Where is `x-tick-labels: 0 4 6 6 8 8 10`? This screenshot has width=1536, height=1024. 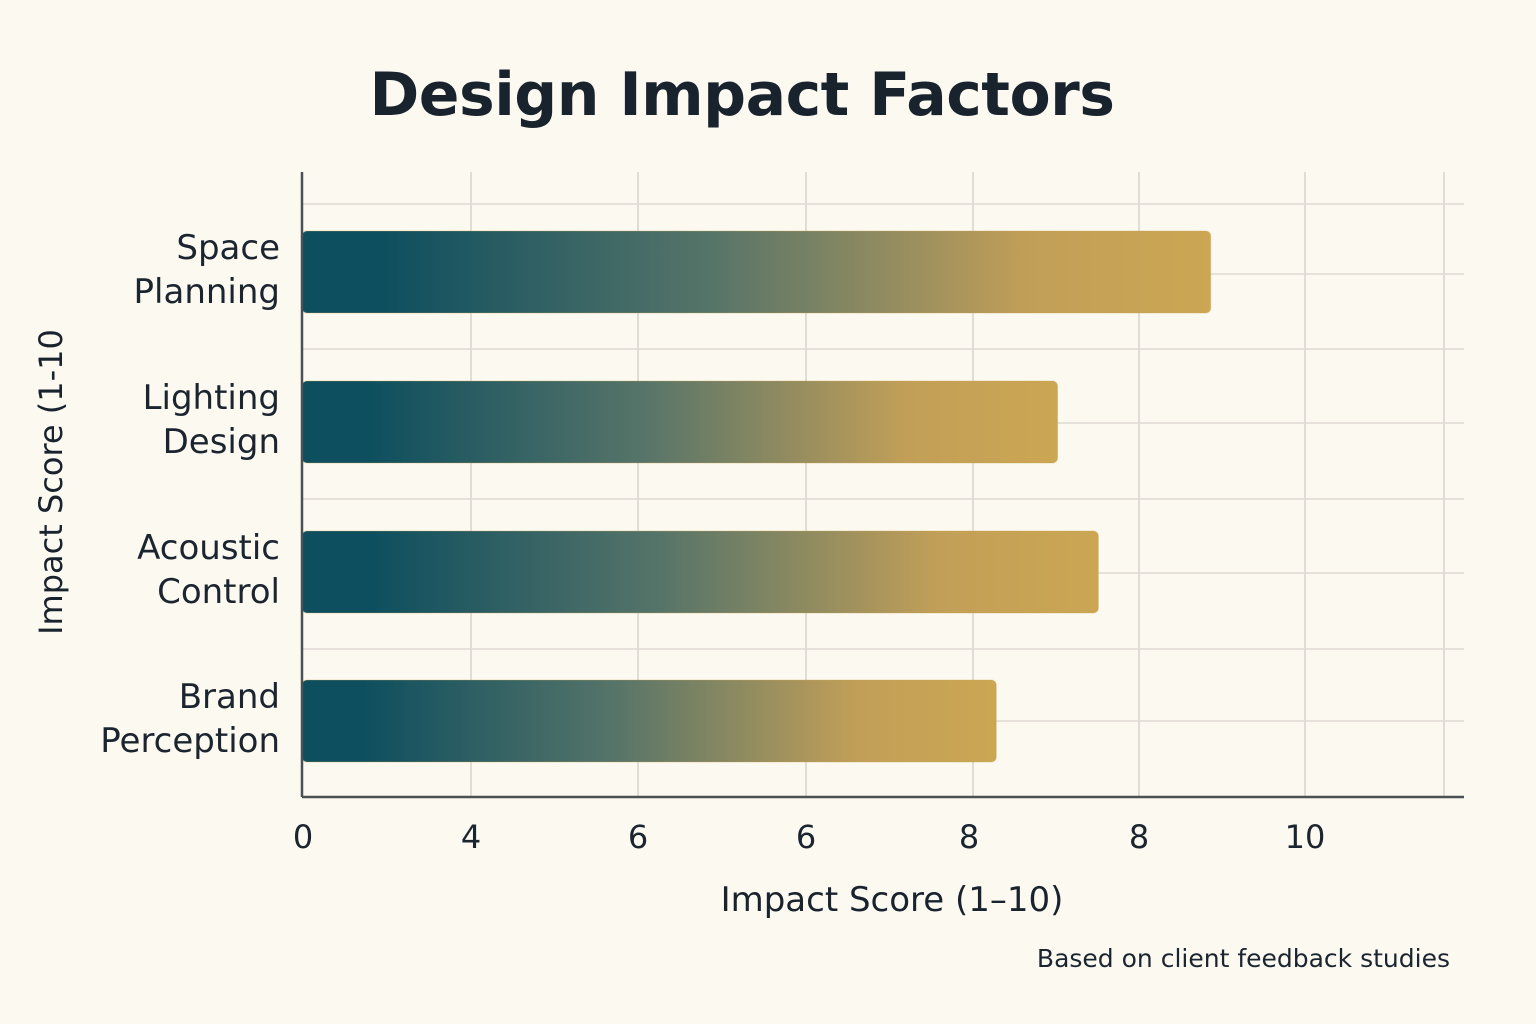
x-tick-labels: 0 4 6 6 8 8 10 is located at coordinates (809, 837).